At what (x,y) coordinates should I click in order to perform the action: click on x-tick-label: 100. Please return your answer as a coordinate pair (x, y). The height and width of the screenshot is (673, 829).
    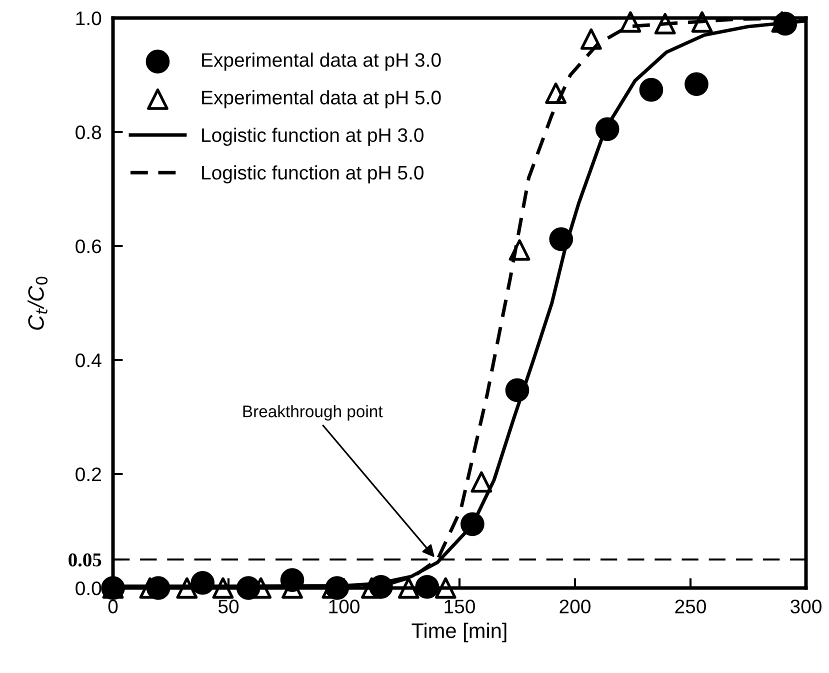
    Looking at the image, I should click on (344, 607).